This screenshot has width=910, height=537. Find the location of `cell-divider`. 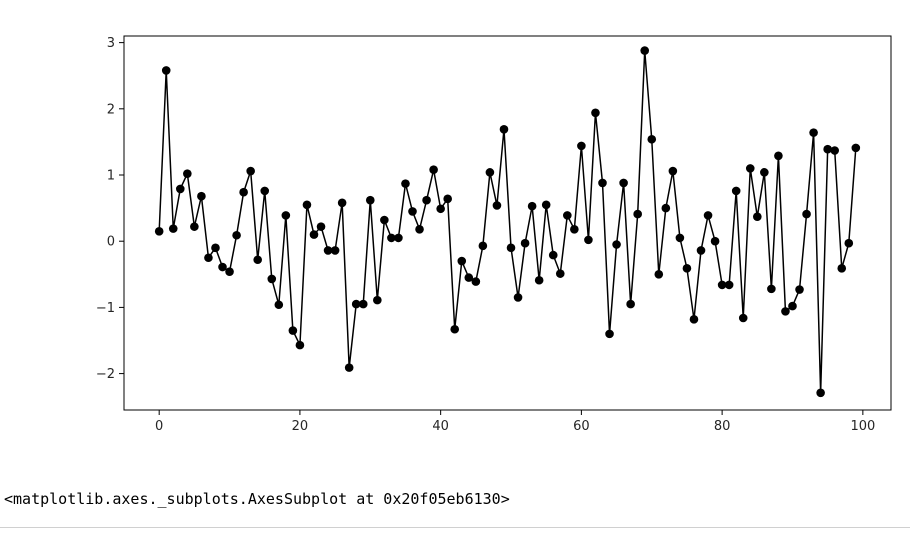

cell-divider is located at coordinates (455, 527).